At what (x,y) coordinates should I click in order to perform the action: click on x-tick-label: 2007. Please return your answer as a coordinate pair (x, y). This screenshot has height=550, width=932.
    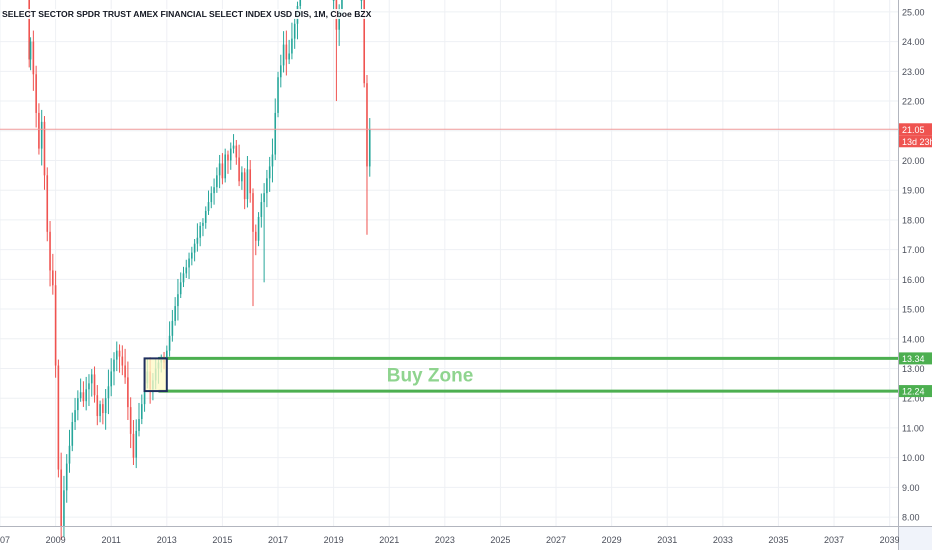
    Looking at the image, I should click on (5, 540).